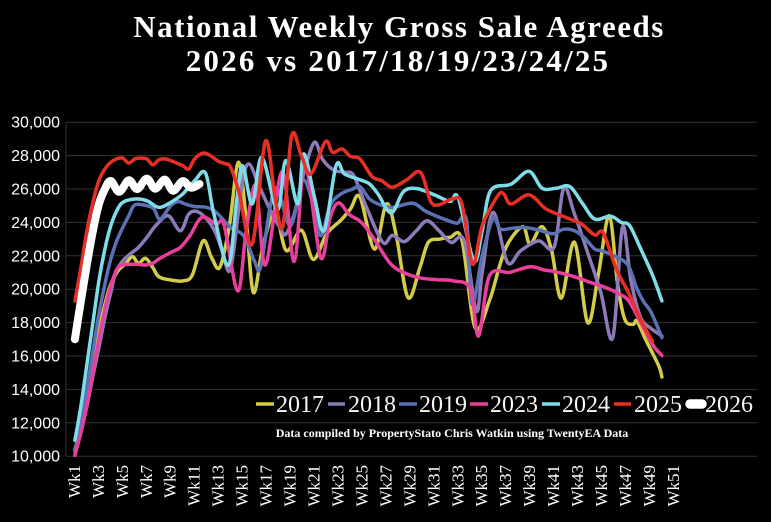 The image size is (771, 522). What do you see at coordinates (218, 486) in the screenshot?
I see `svg-text: Wk13` at bounding box center [218, 486].